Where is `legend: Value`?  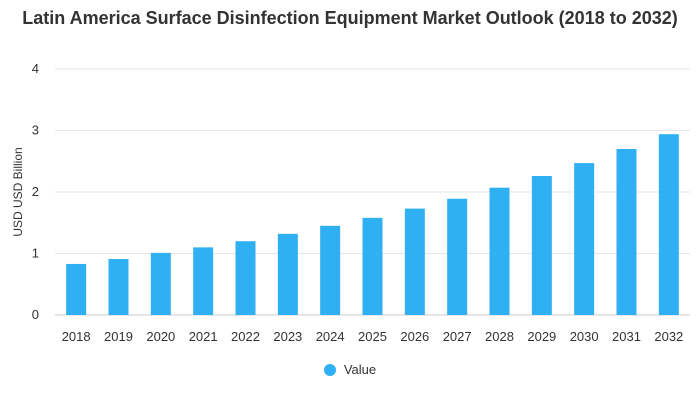 legend: Value is located at coordinates (350, 370).